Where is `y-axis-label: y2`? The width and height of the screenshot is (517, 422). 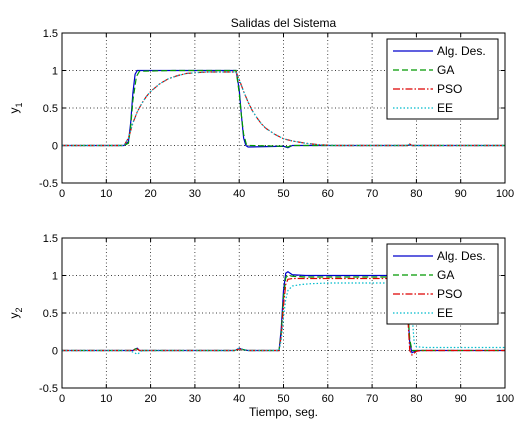 y-axis-label: y2 is located at coordinates (15, 312).